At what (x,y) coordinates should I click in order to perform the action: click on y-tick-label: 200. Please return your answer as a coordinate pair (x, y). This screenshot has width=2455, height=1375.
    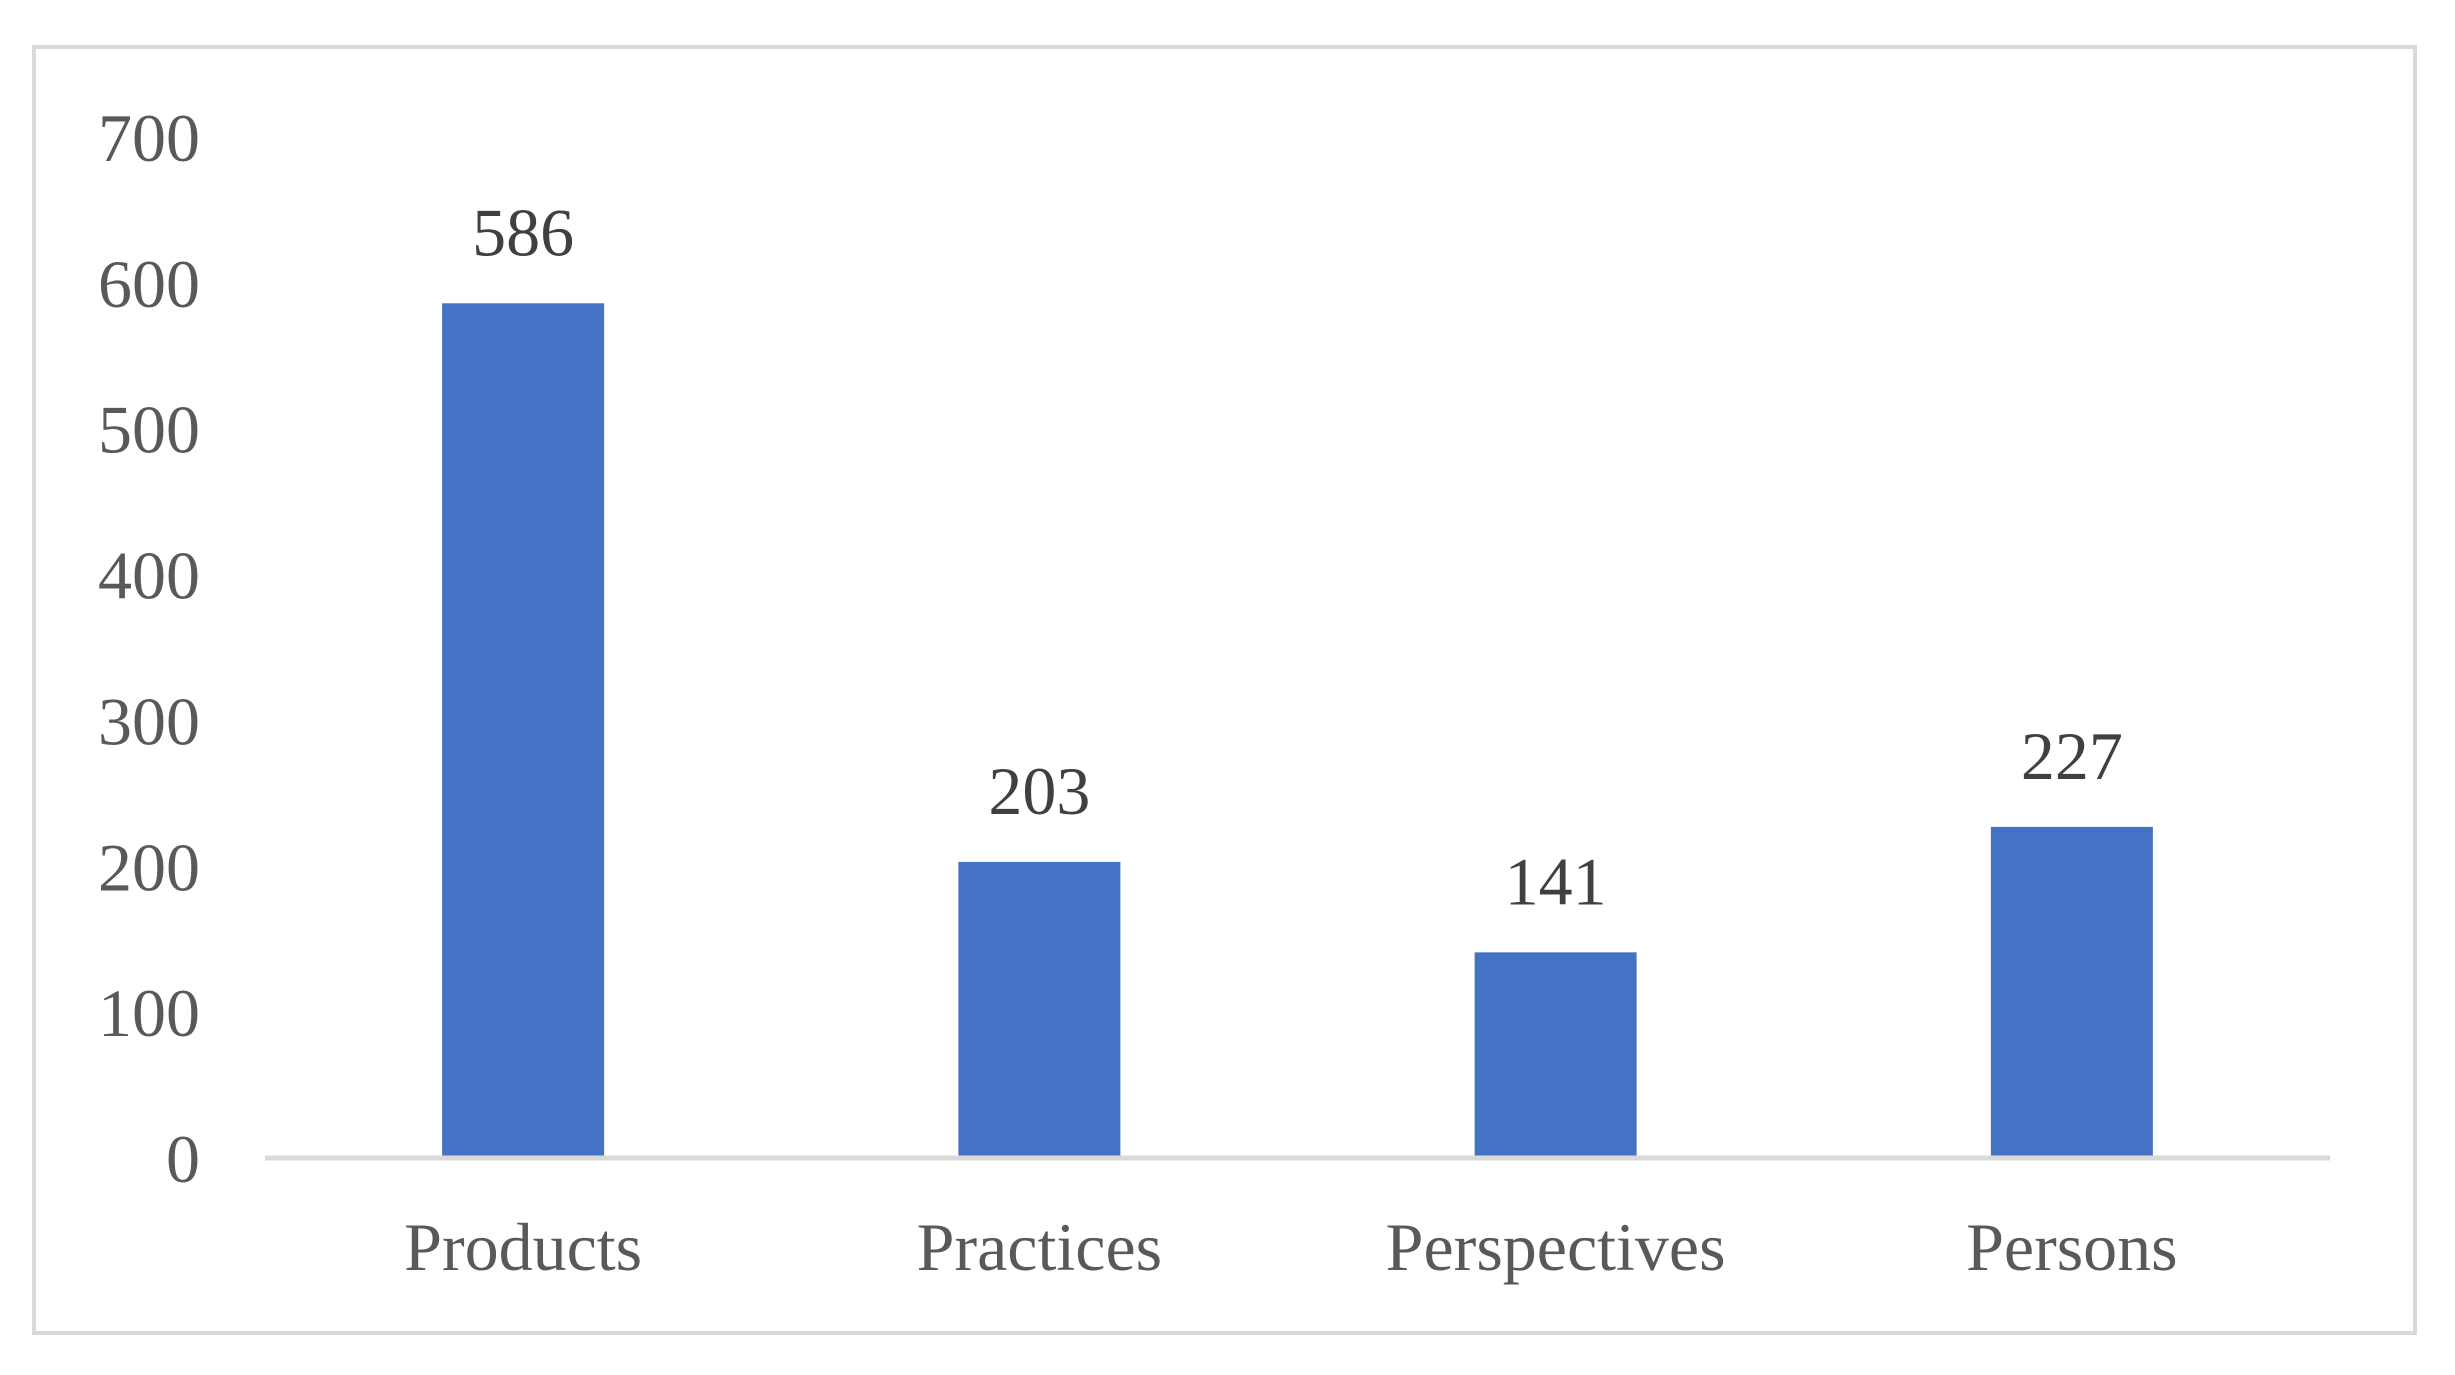
    Looking at the image, I should click on (149, 867).